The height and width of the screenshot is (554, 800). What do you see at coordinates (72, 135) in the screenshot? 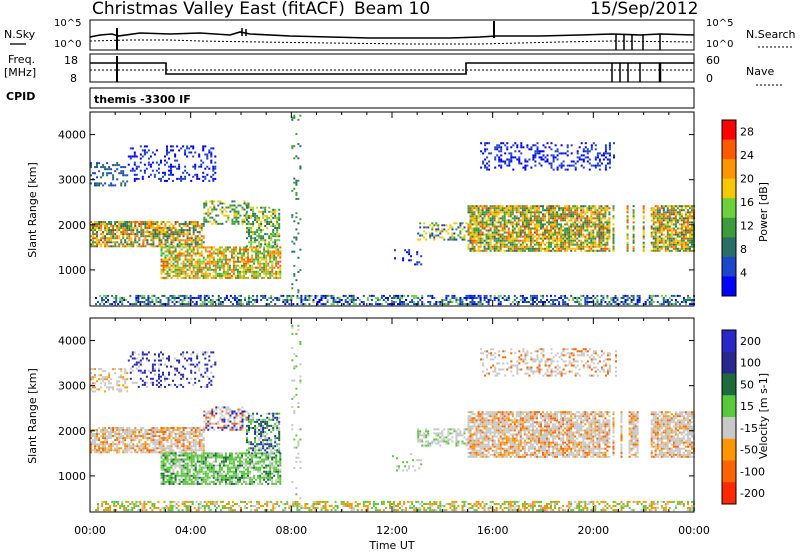
I see `y-tick-label: 4000` at bounding box center [72, 135].